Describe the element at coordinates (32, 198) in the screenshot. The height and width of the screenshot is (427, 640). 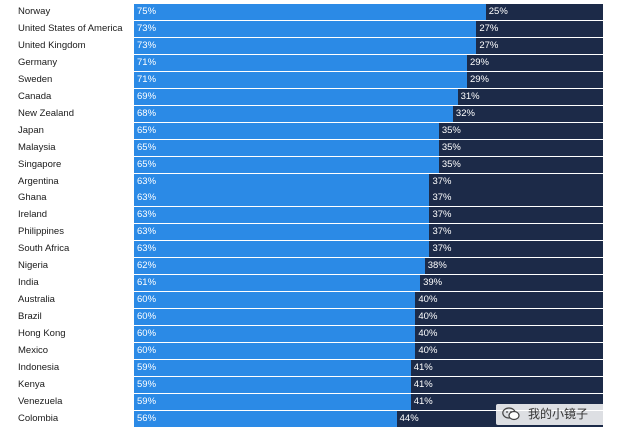
I see `category-label: Ghana` at that location.